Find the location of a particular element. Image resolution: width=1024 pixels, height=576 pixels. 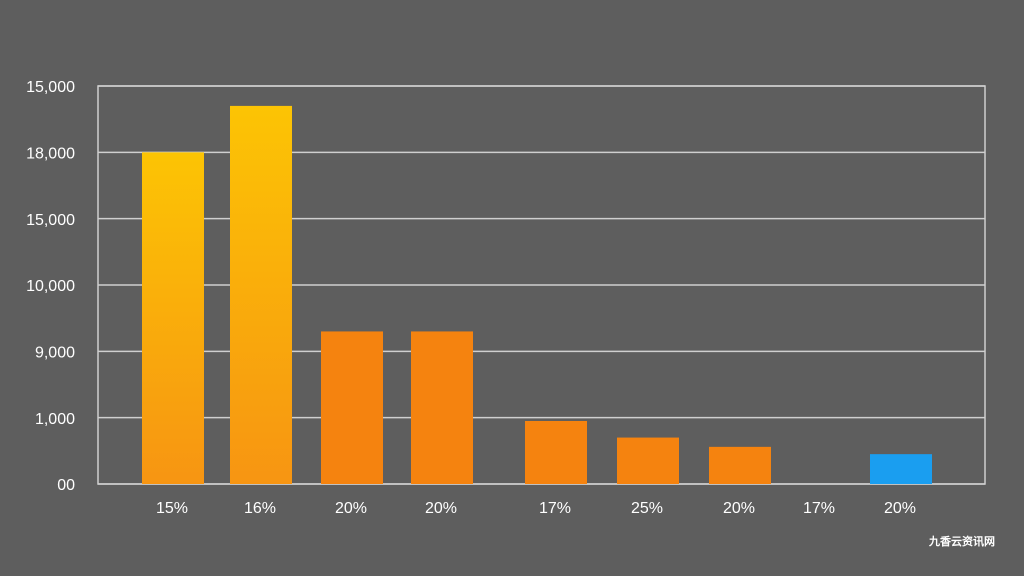

x-tick-label: 15% is located at coordinates (172, 508).